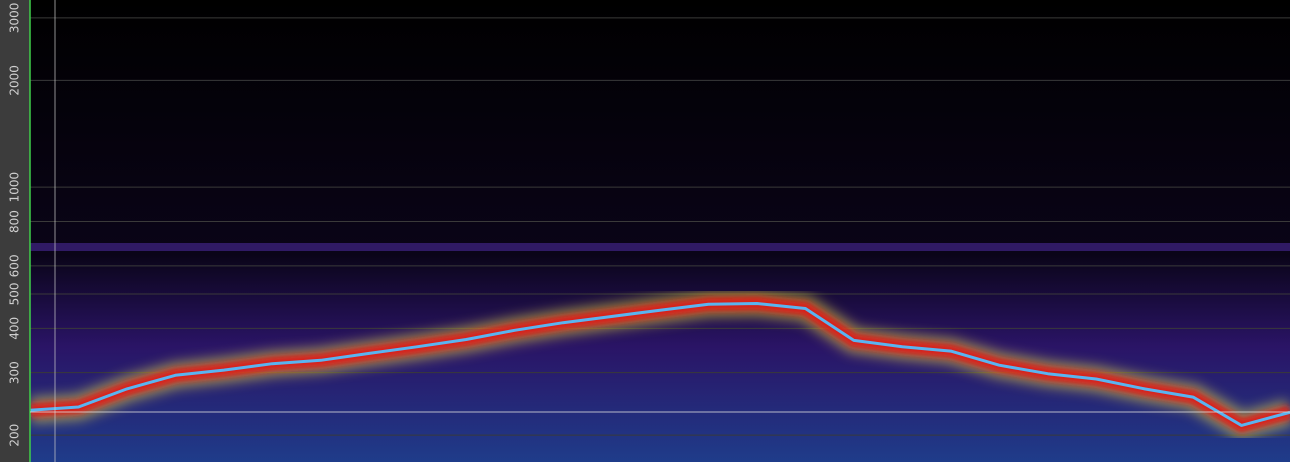  I want to click on y-tick-label: 200, so click(15, 435).